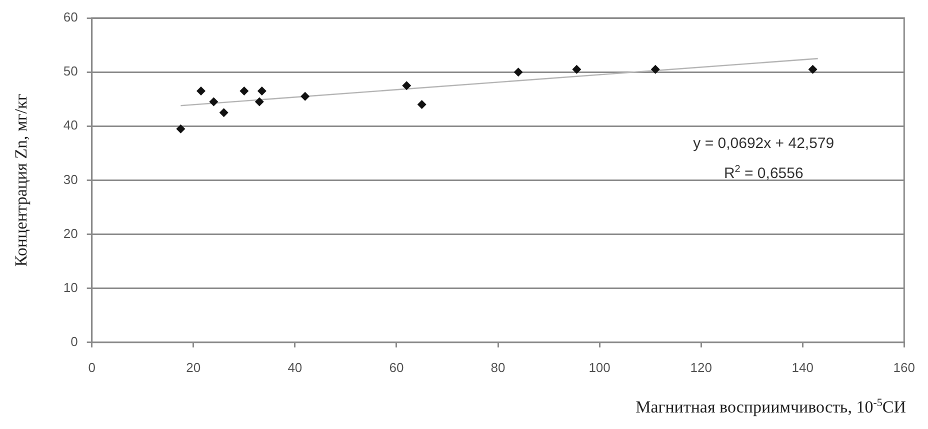 The image size is (928, 429). Describe the element at coordinates (803, 367) in the screenshot. I see `x-tick-label: 140` at that location.